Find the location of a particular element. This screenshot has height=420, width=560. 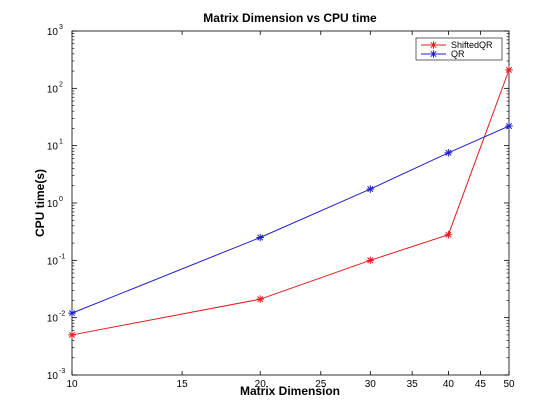

y-tick-exponent: 0 is located at coordinates (61, 199).